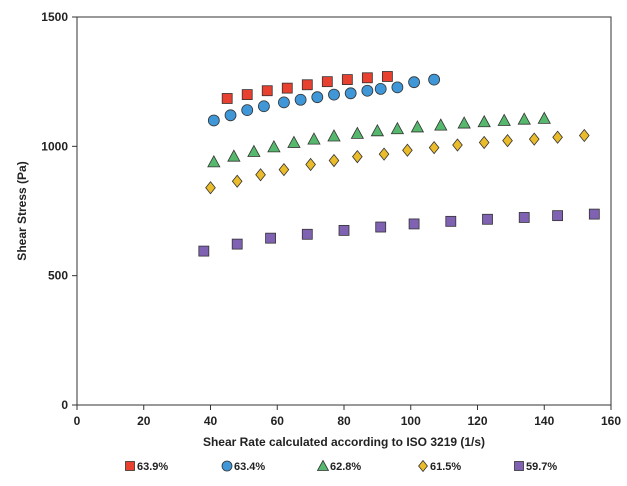 The height and width of the screenshot is (486, 627). What do you see at coordinates (445, 467) in the screenshot?
I see `legend-label: 61.5%` at bounding box center [445, 467].